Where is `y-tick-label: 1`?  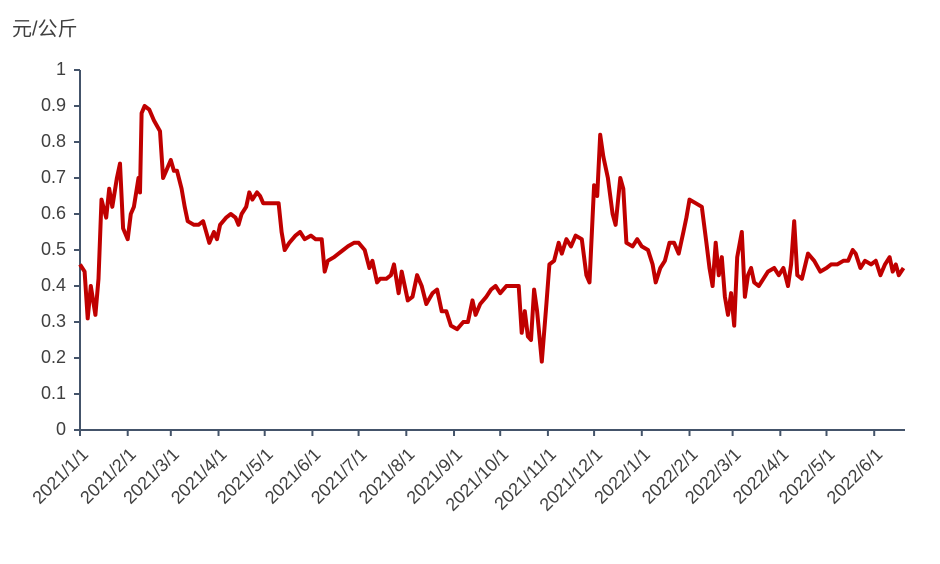
y-tick-label: 1 is located at coordinates (61, 69).